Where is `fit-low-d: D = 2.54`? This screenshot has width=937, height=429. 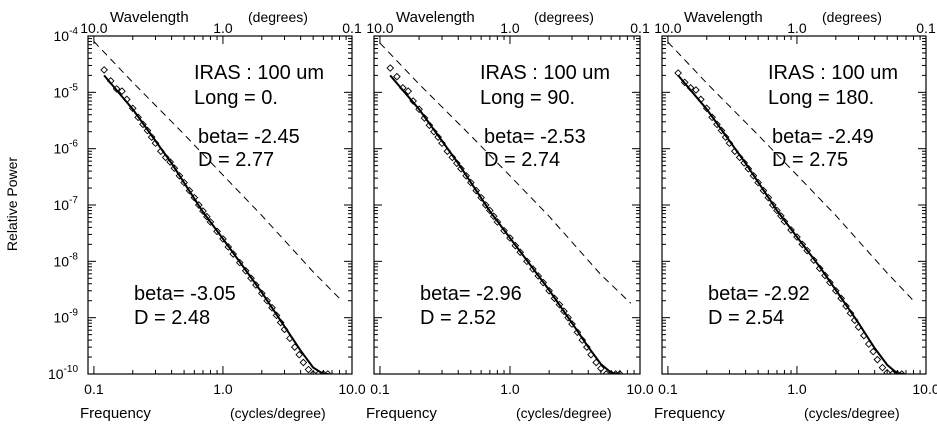
fit-low-d: D = 2.54 is located at coordinates (746, 318).